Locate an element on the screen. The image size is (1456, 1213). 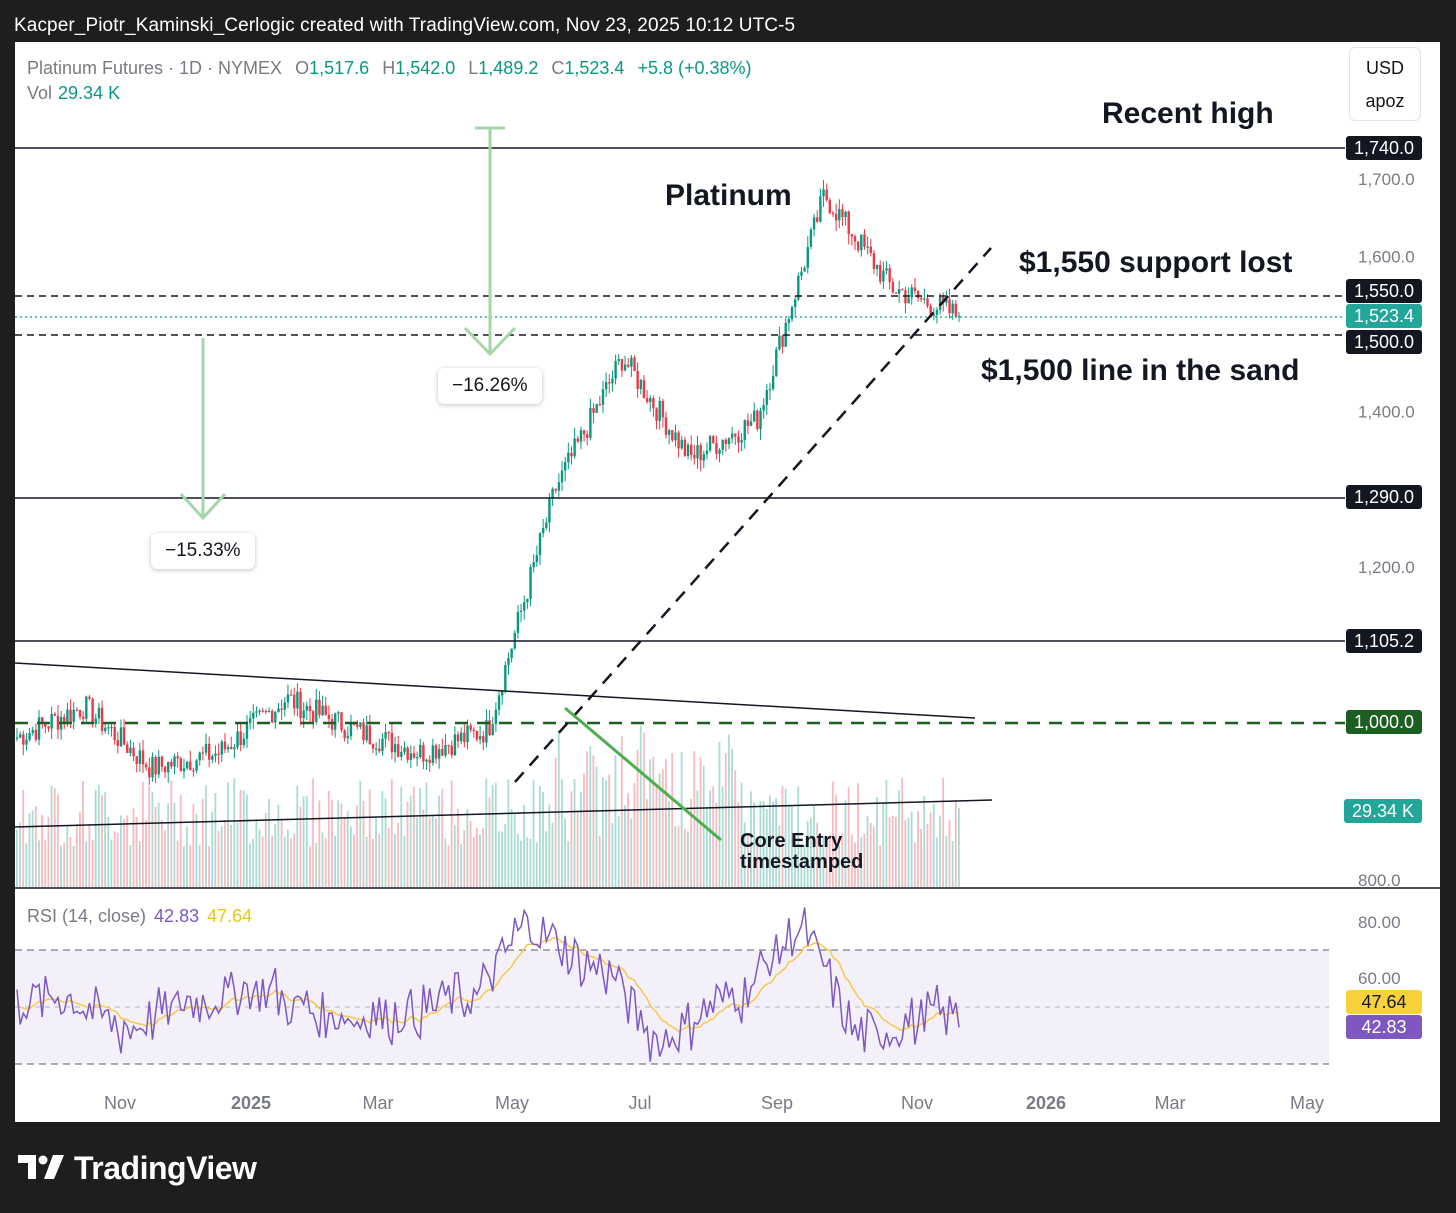
price-label-1740: 1,740.0 is located at coordinates (1383, 148).